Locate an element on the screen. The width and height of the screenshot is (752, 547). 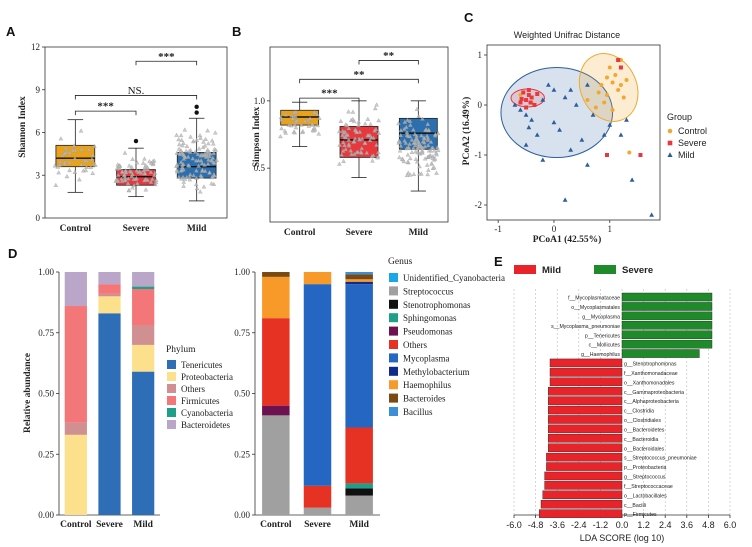
legend-key-tenericutes is located at coordinates (171, 364).